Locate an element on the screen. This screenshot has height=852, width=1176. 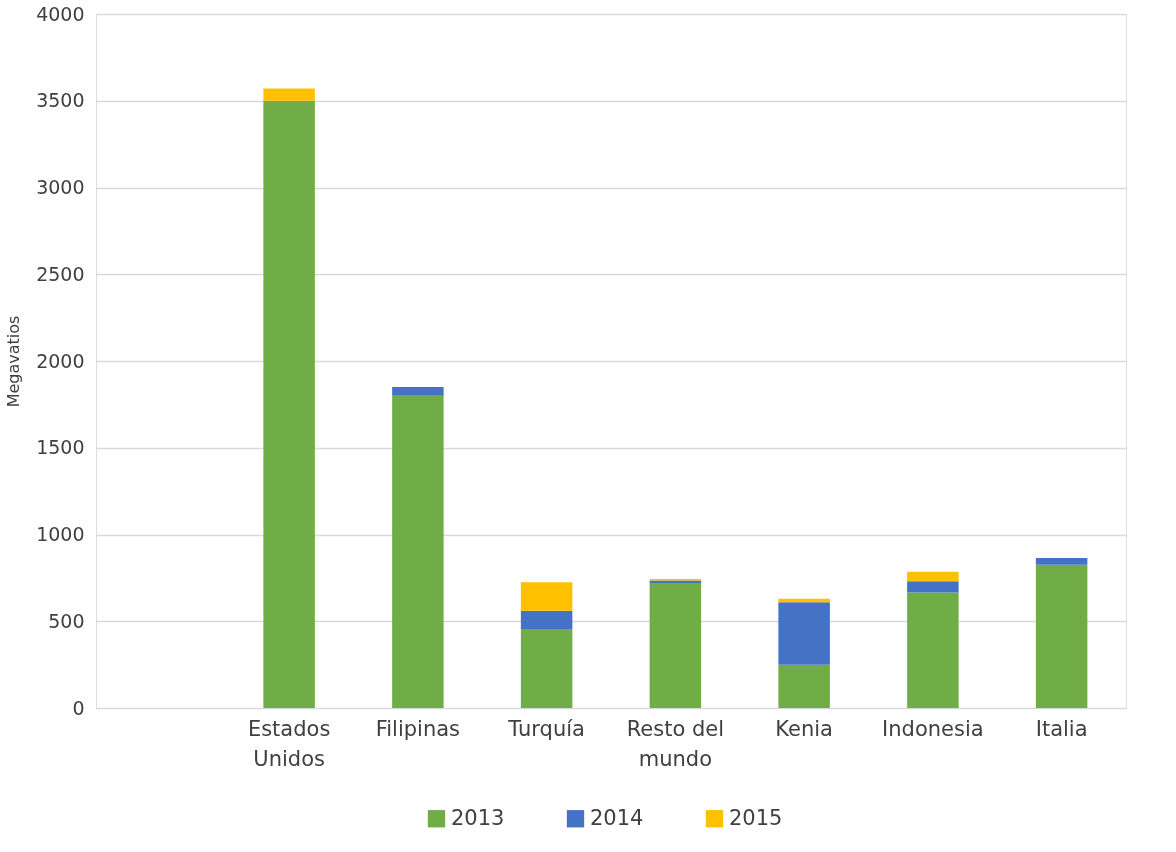
x-tick-label: Turquía is located at coordinates (546, 728).